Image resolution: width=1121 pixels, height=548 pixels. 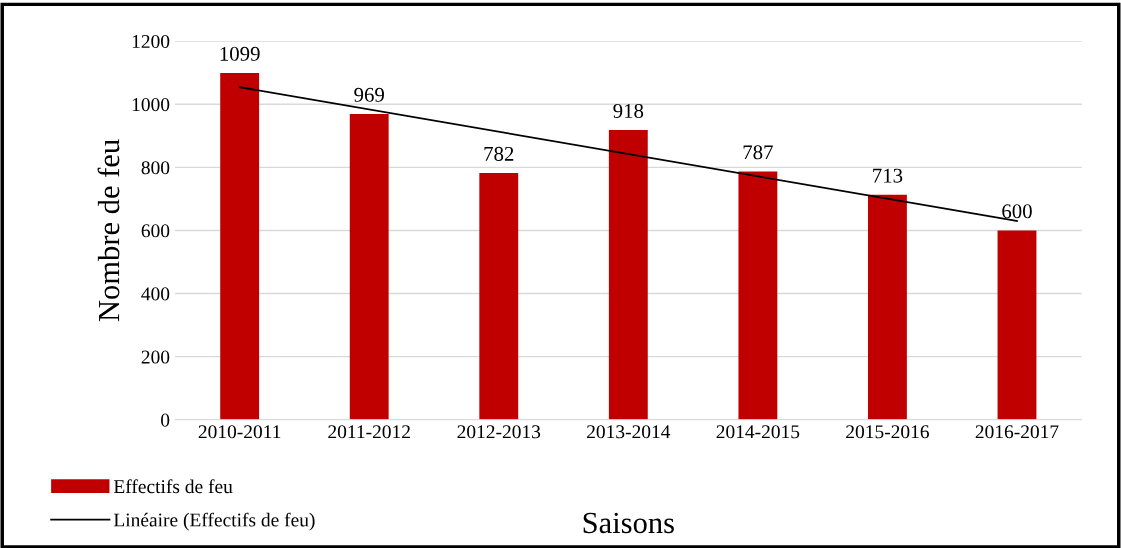 What do you see at coordinates (628, 110) in the screenshot?
I see `data-label: 918` at bounding box center [628, 110].